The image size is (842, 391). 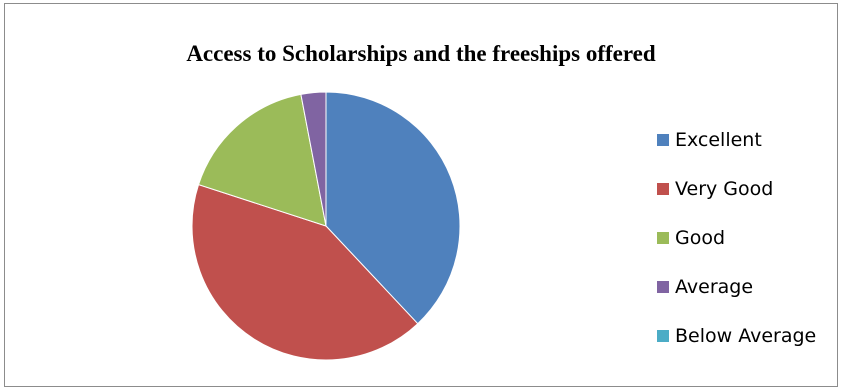 I want to click on legend-swatch-below-average, so click(x=663, y=336).